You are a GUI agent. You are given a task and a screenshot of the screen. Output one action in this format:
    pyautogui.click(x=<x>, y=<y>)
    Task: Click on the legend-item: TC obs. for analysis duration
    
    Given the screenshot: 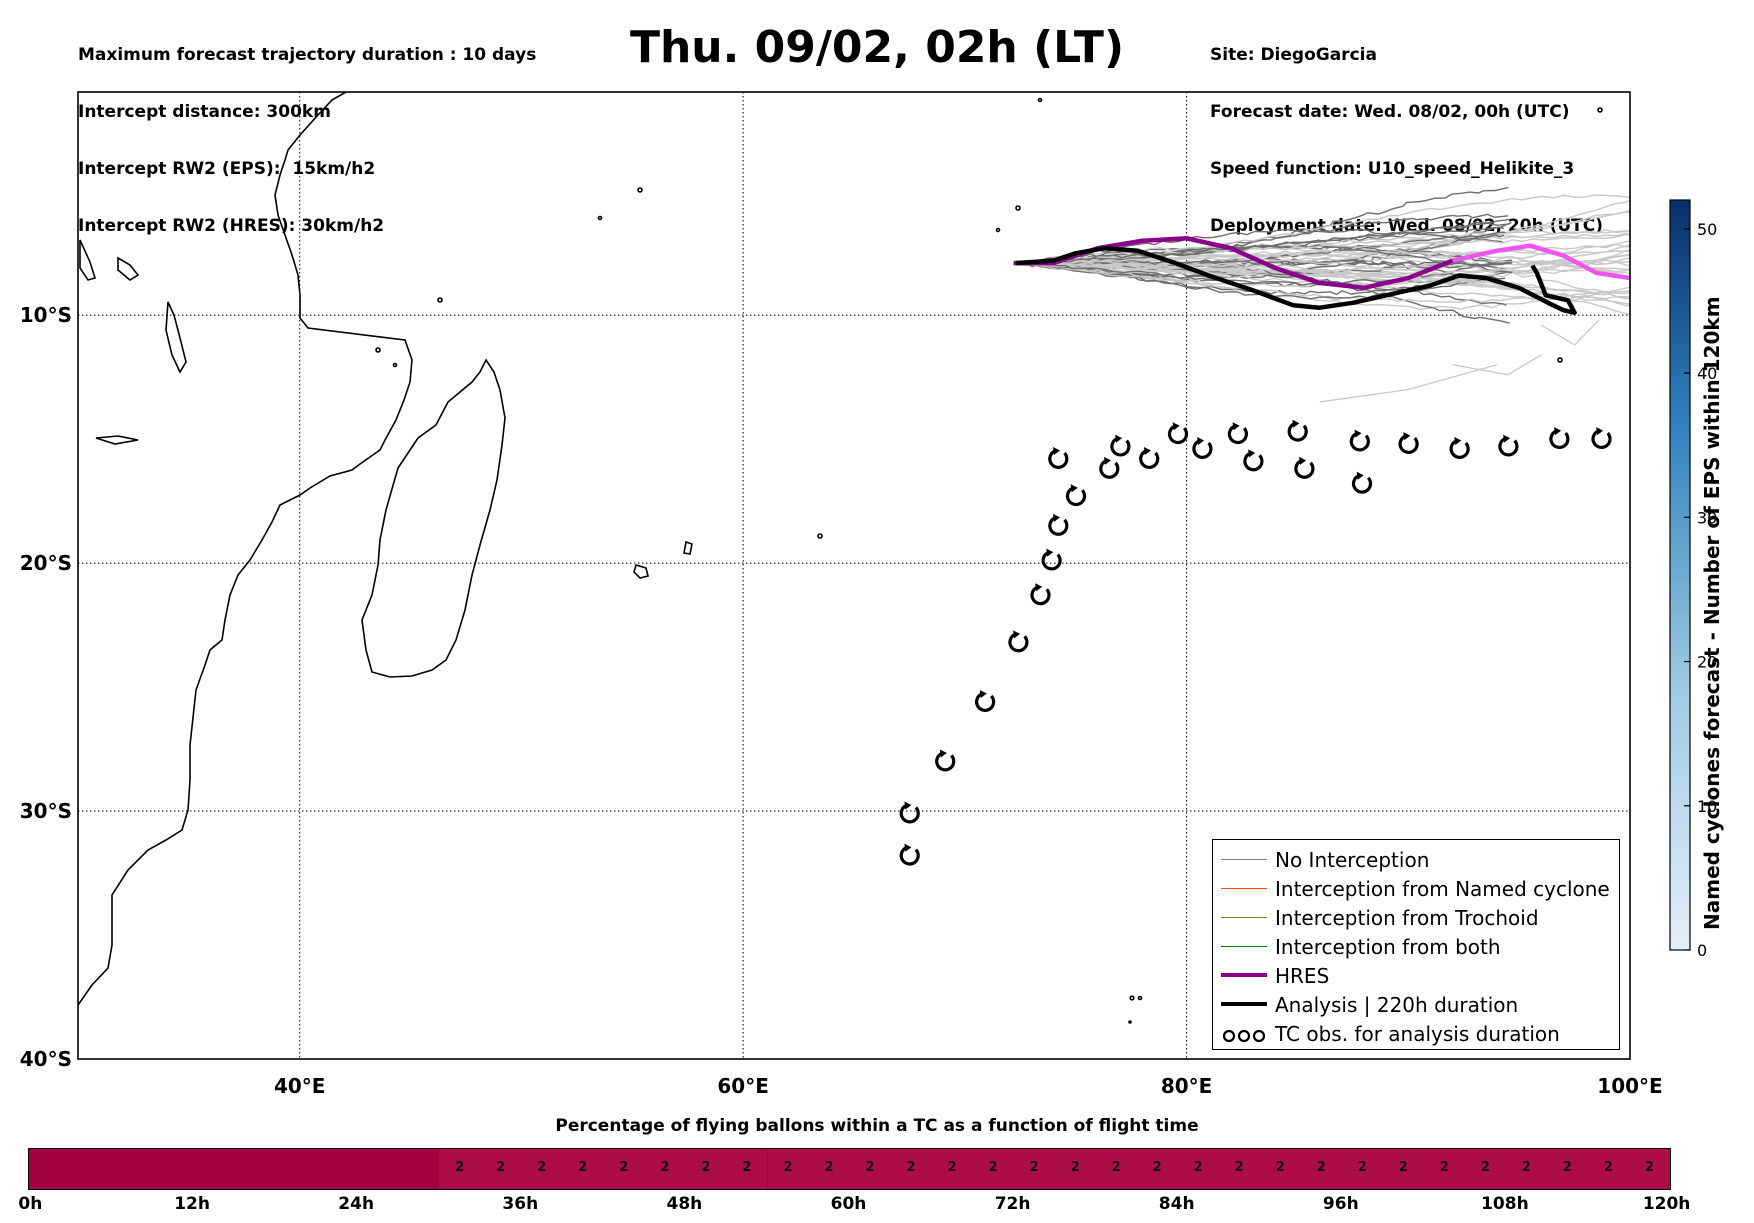 What is the action you would take?
    pyautogui.click(x=1416, y=1034)
    